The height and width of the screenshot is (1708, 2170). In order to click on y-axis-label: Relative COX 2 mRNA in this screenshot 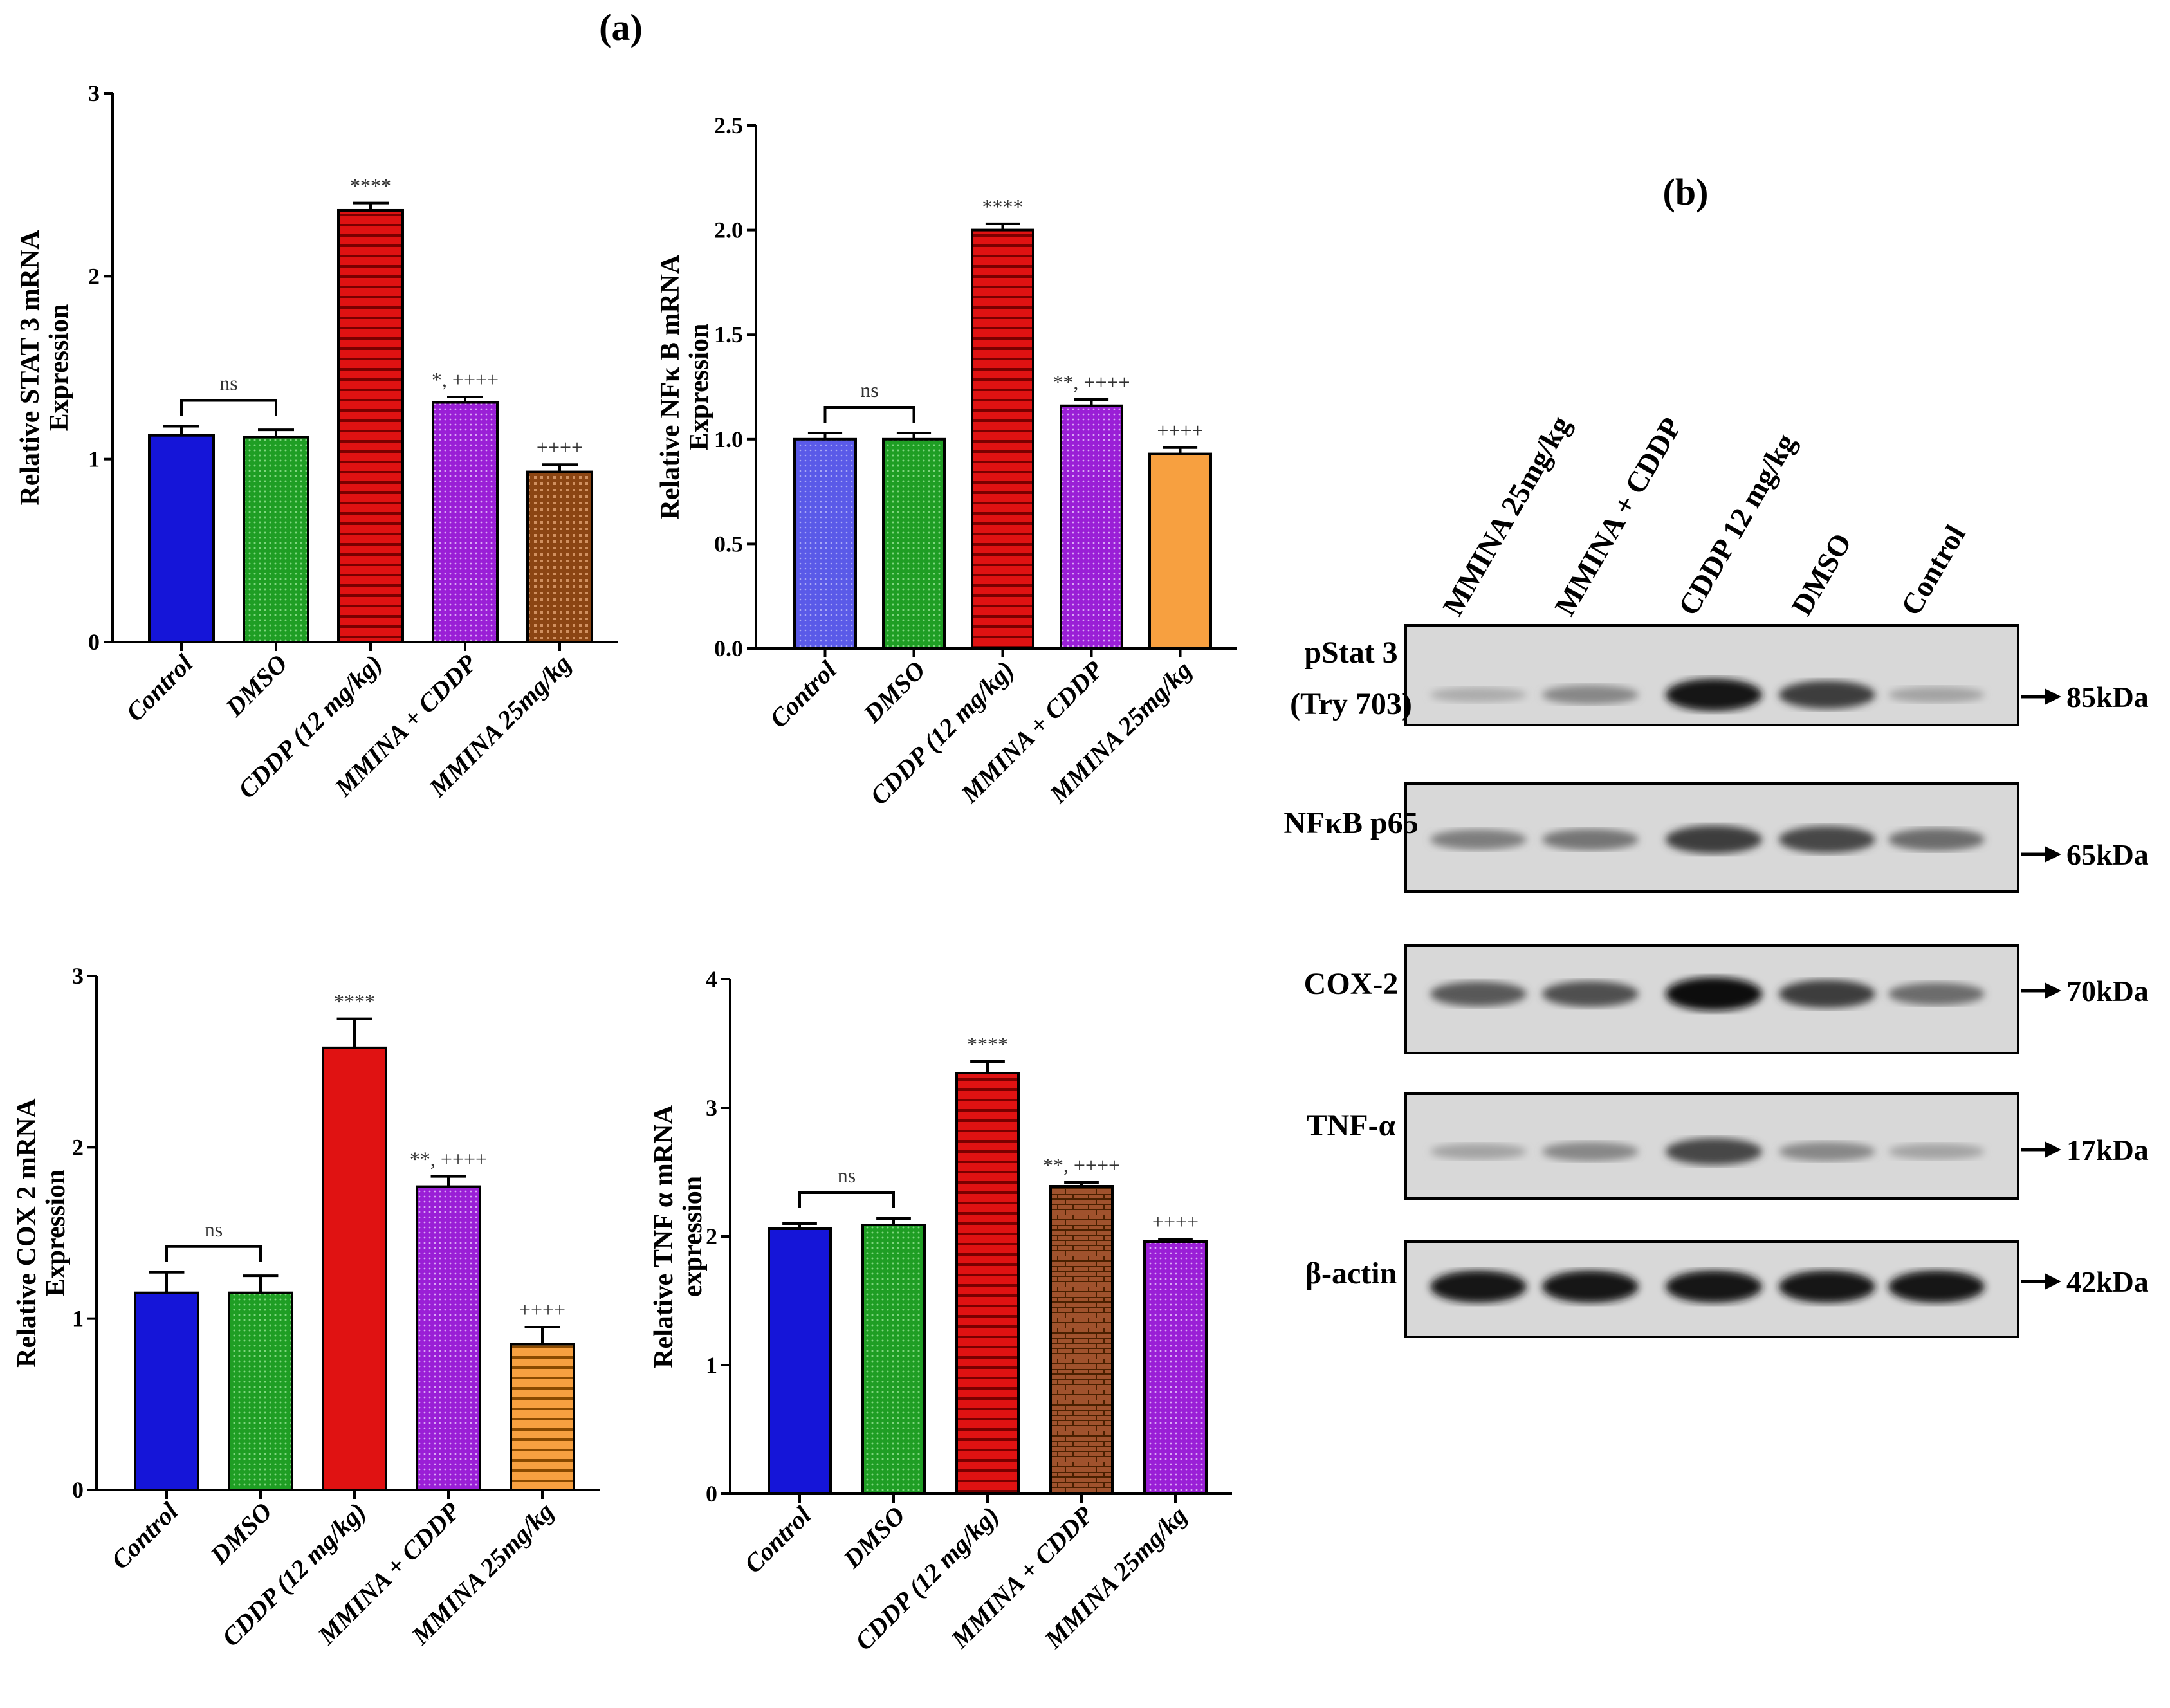, I will do `click(27, 1232)`.